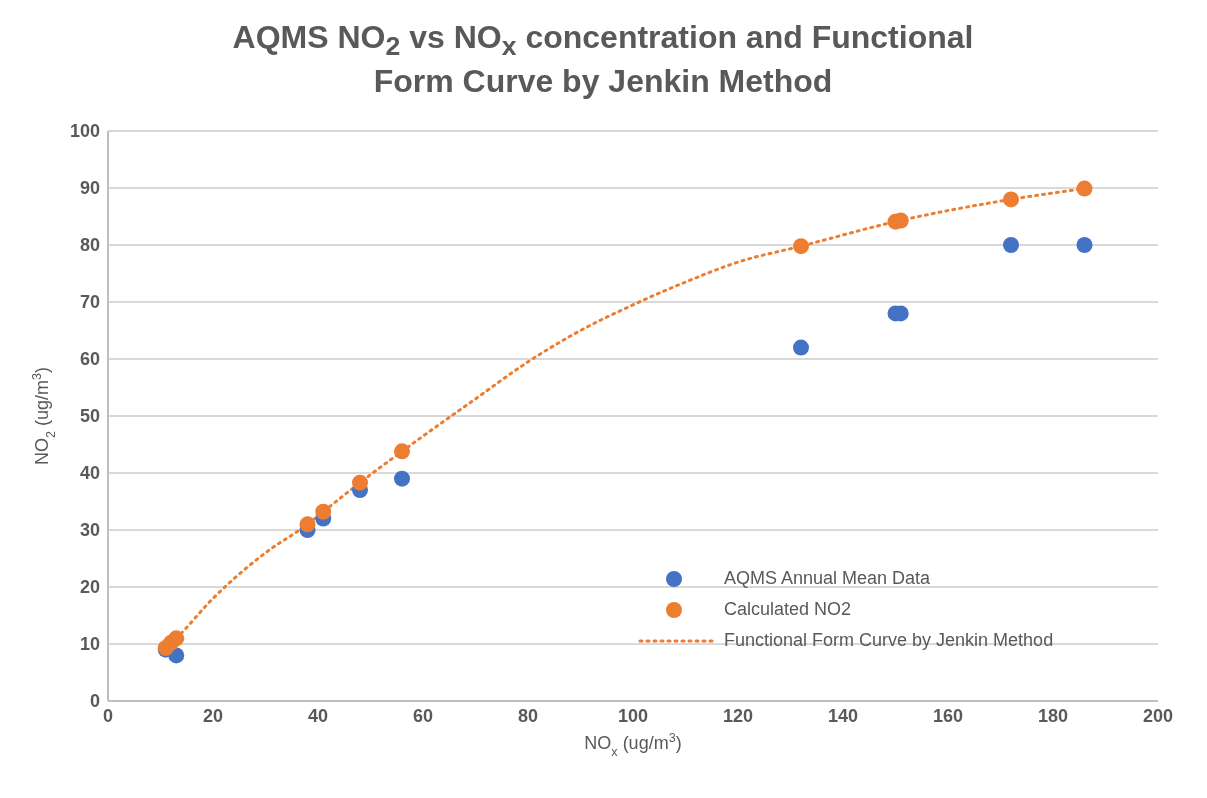  What do you see at coordinates (423, 715) in the screenshot?
I see `x-tick-label: 60` at bounding box center [423, 715].